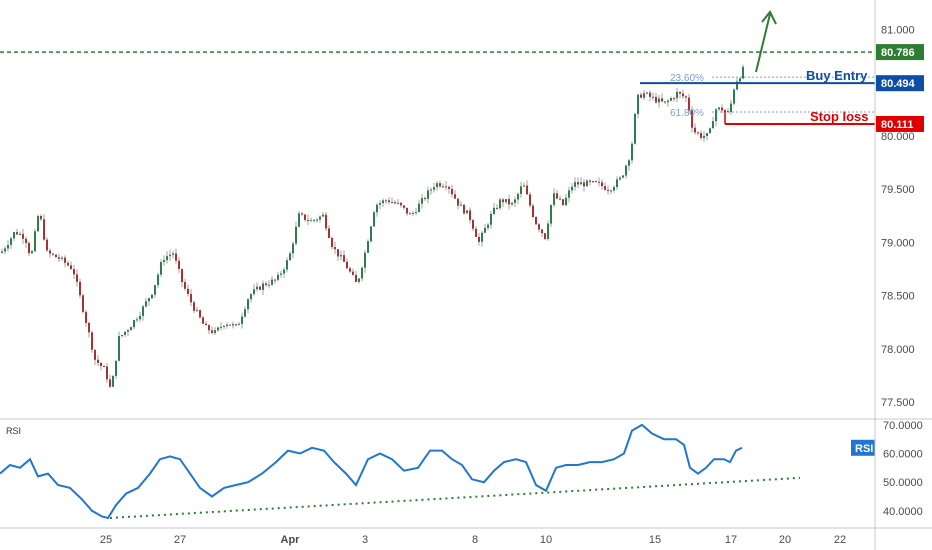  Describe the element at coordinates (365, 540) in the screenshot. I see `time-tick-label: 3` at that location.